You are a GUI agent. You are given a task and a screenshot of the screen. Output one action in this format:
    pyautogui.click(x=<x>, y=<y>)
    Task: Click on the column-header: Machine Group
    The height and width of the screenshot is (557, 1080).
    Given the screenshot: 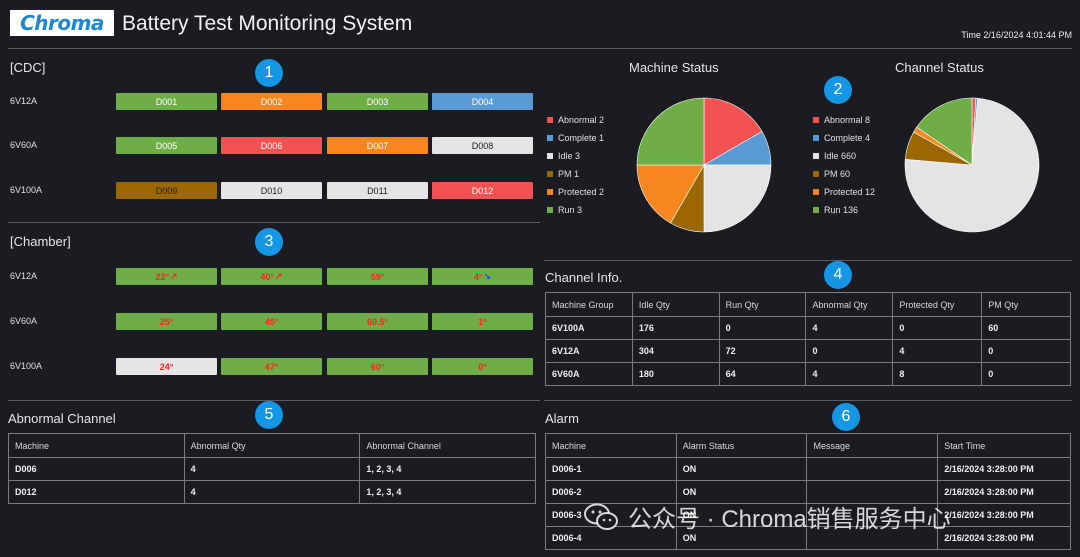 What is the action you would take?
    pyautogui.click(x=589, y=304)
    